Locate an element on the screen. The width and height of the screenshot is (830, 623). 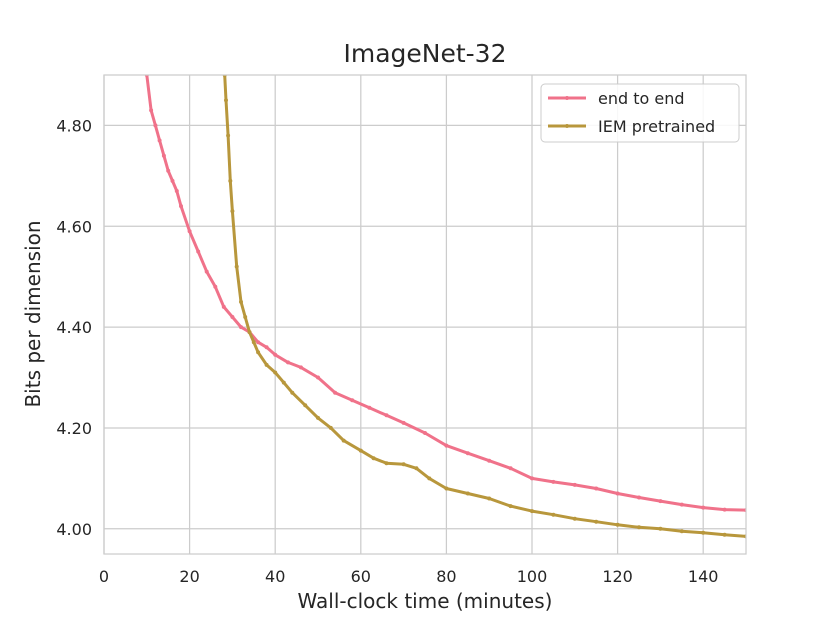
legend-marker-end-to-end is located at coordinates (567, 98).